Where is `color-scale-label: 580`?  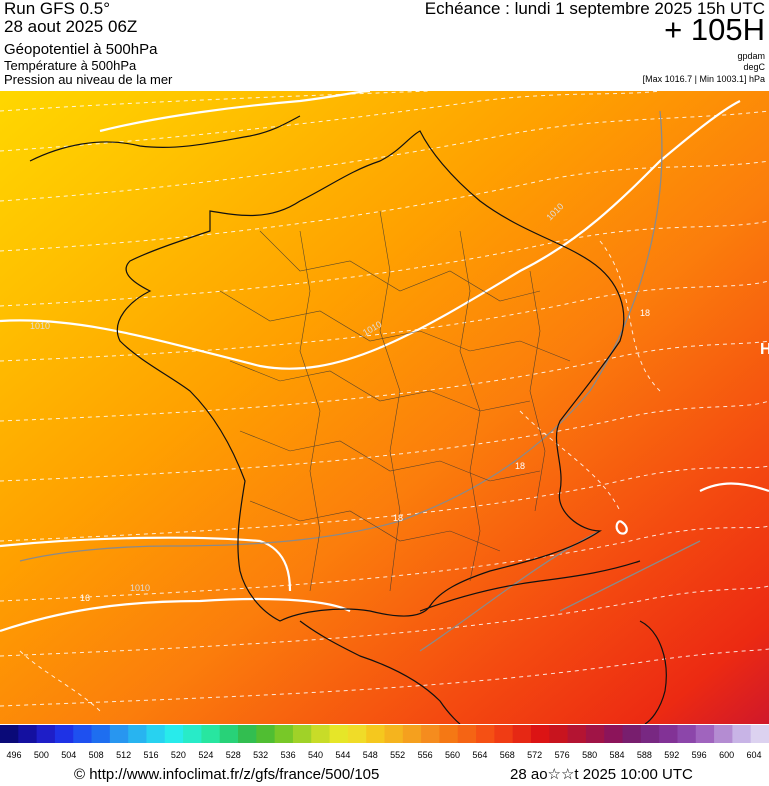 color-scale-label: 580 is located at coordinates (590, 755).